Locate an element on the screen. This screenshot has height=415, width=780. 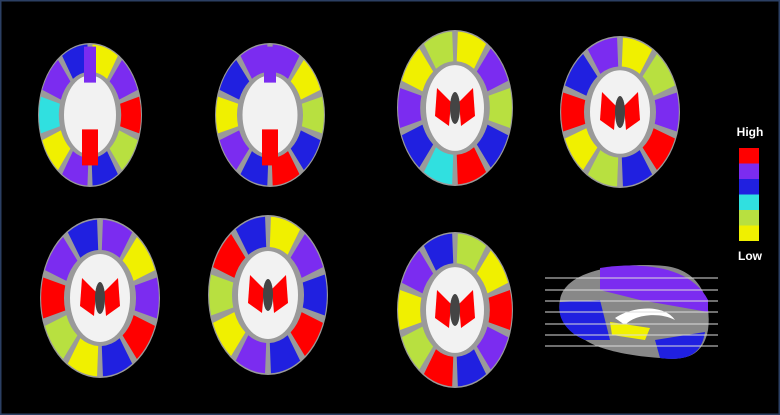
legend: High Low is located at coordinates (750, 194).